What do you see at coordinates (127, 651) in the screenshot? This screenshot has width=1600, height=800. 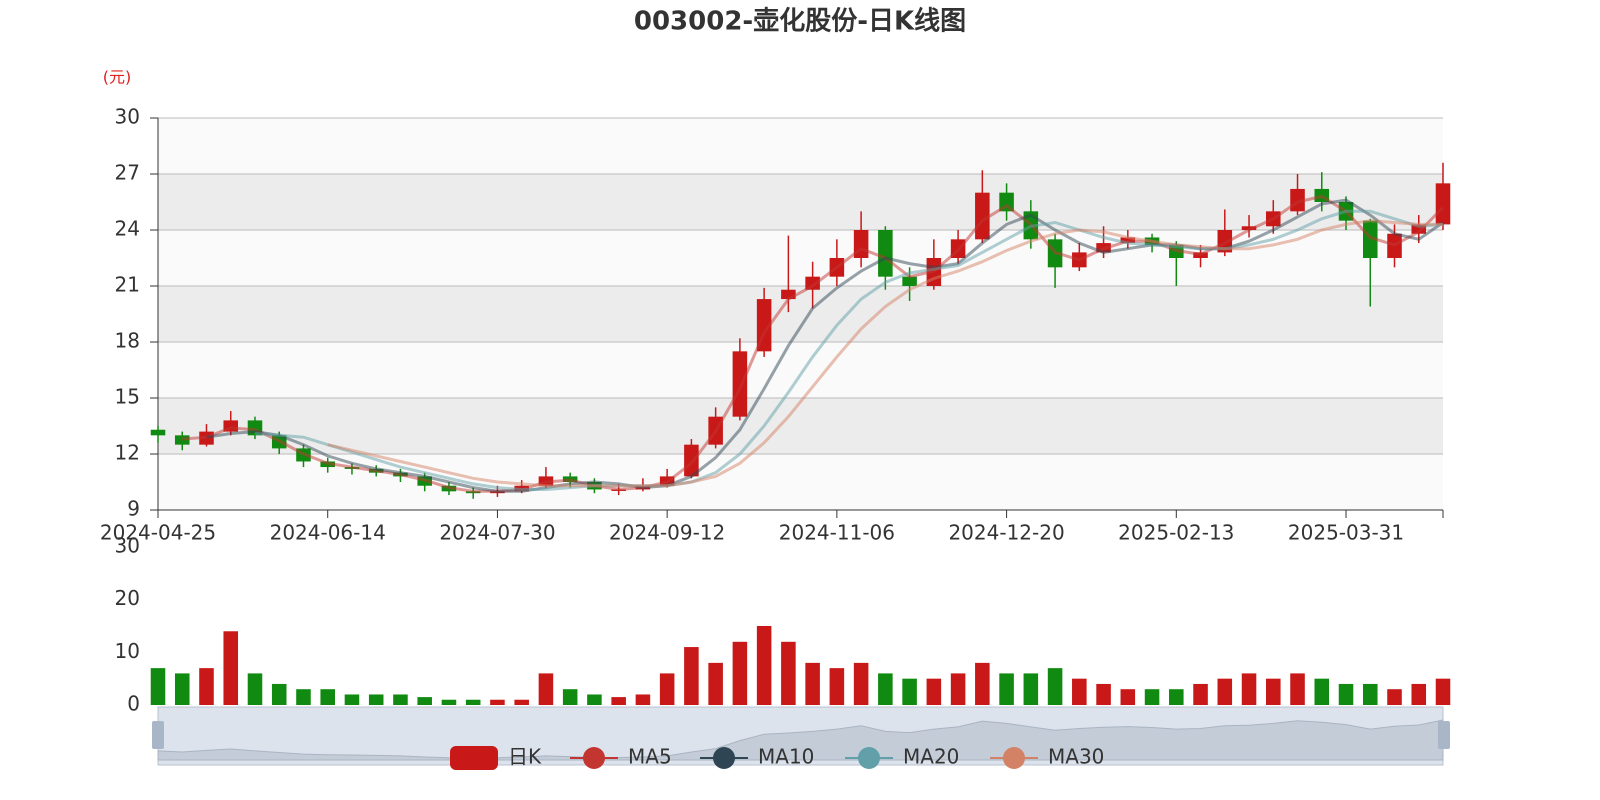 I see `volume-tick-label: 10` at bounding box center [127, 651].